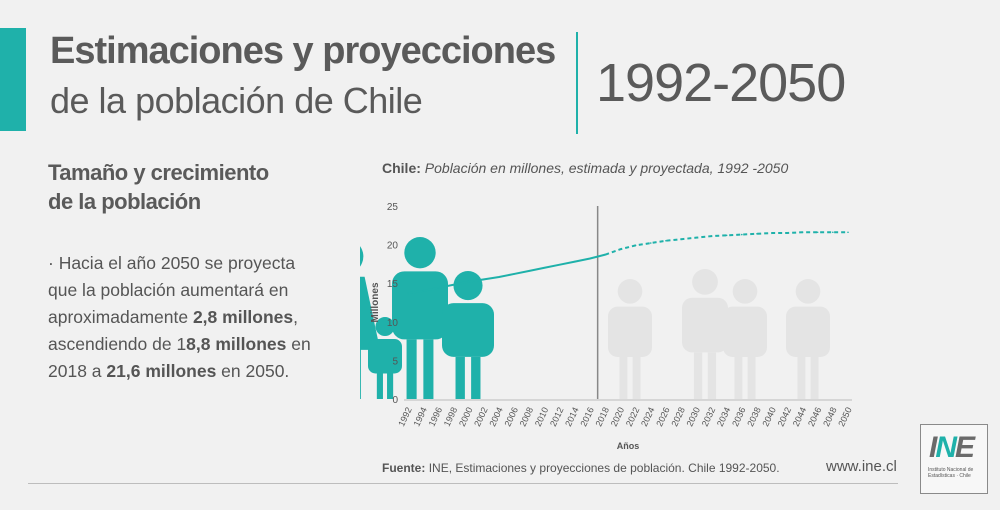  I want to click on body-bold-3: 21,6 millones, so click(161, 371).